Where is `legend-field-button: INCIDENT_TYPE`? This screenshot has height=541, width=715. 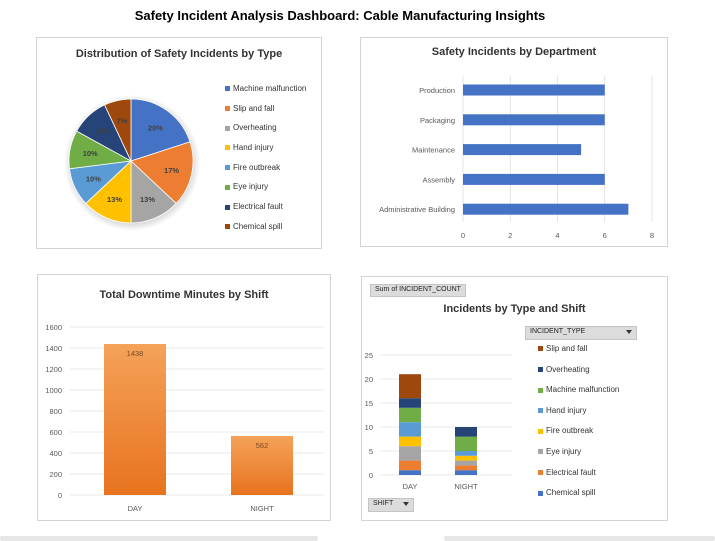
legend-field-button: INCIDENT_TYPE is located at coordinates (581, 333).